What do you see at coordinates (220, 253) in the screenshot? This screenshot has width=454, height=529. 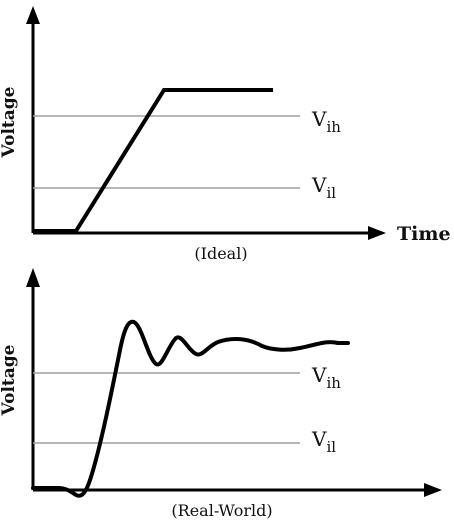 I see `ideal-caption: (Ideal)` at bounding box center [220, 253].